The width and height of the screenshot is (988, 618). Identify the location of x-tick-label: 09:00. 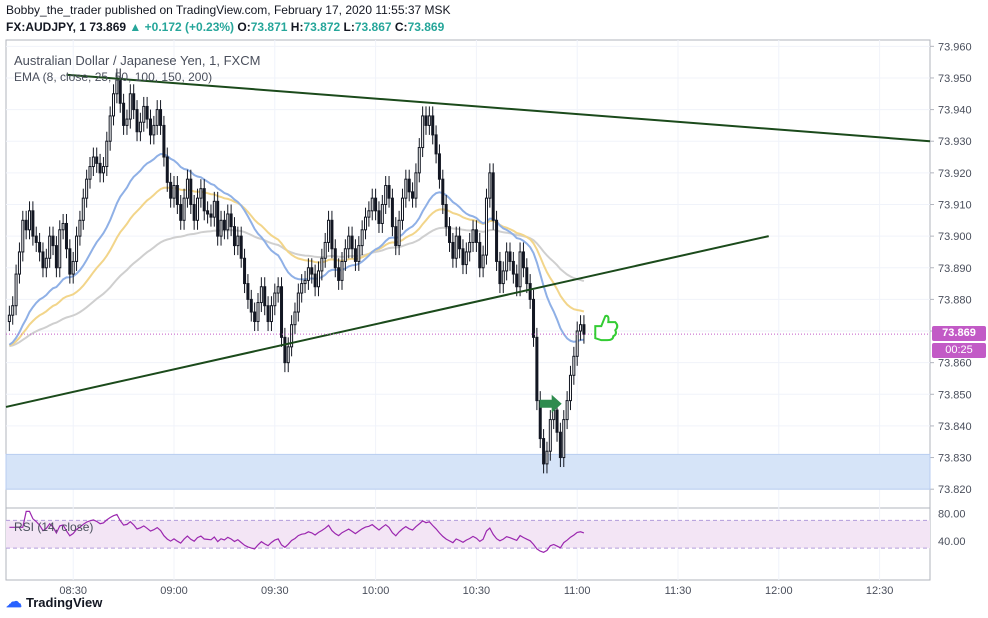
(174, 591).